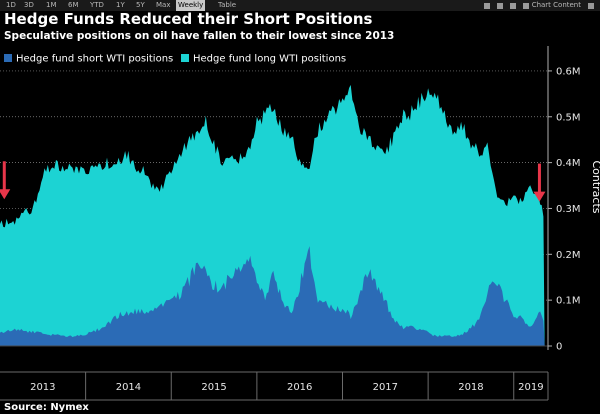 The width and height of the screenshot is (600, 414). Describe the element at coordinates (29, 5) in the screenshot. I see `timeframe-3d-button: 3D` at that location.